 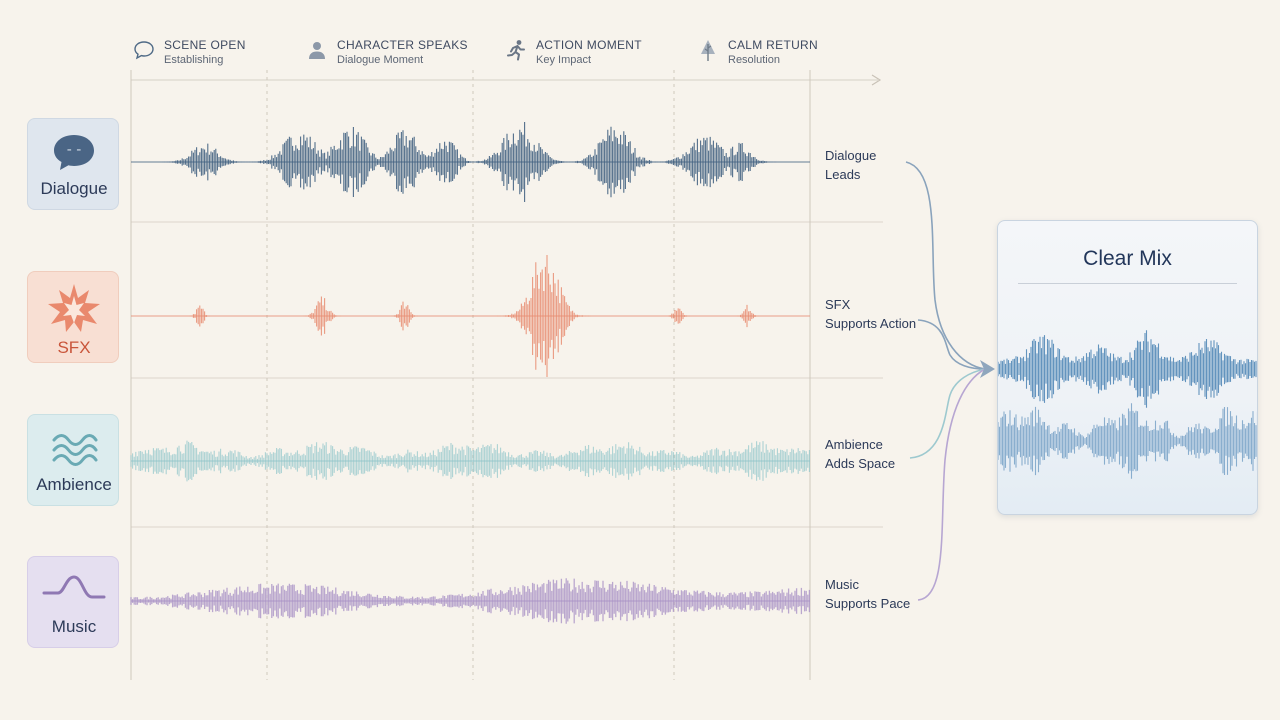 I want to click on marker-subtitle: Resolution, so click(x=754, y=60).